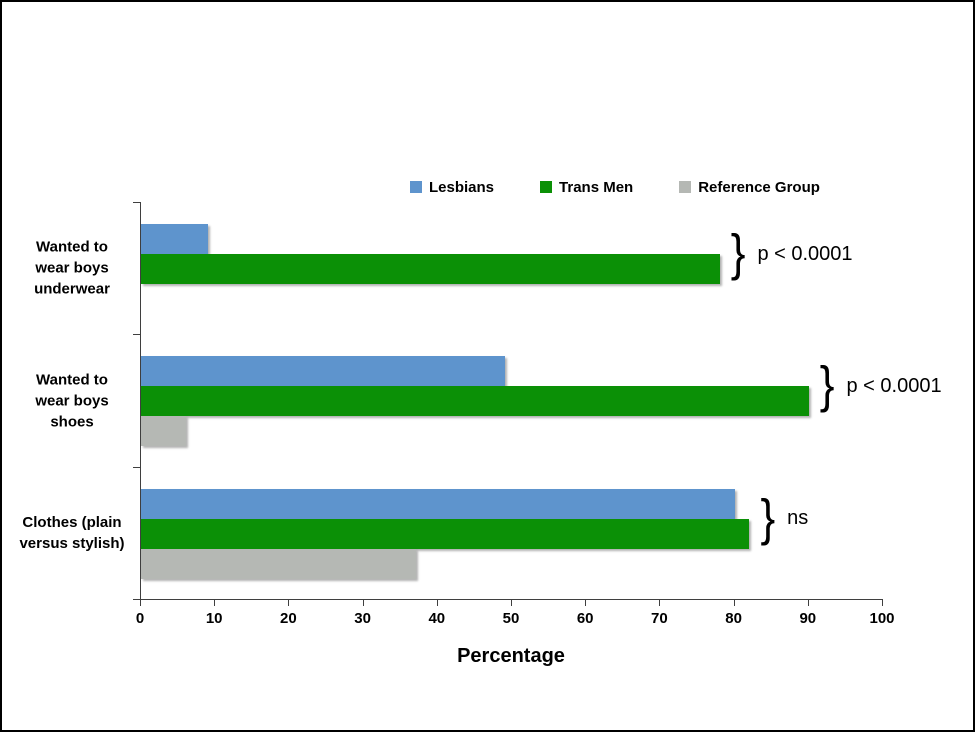 The image size is (975, 732). I want to click on p-value-text: ns, so click(798, 518).